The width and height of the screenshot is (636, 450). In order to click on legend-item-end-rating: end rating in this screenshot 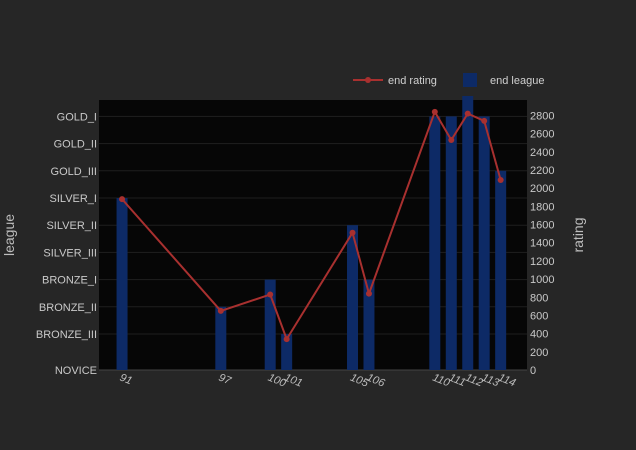, I will do `click(395, 81)`.